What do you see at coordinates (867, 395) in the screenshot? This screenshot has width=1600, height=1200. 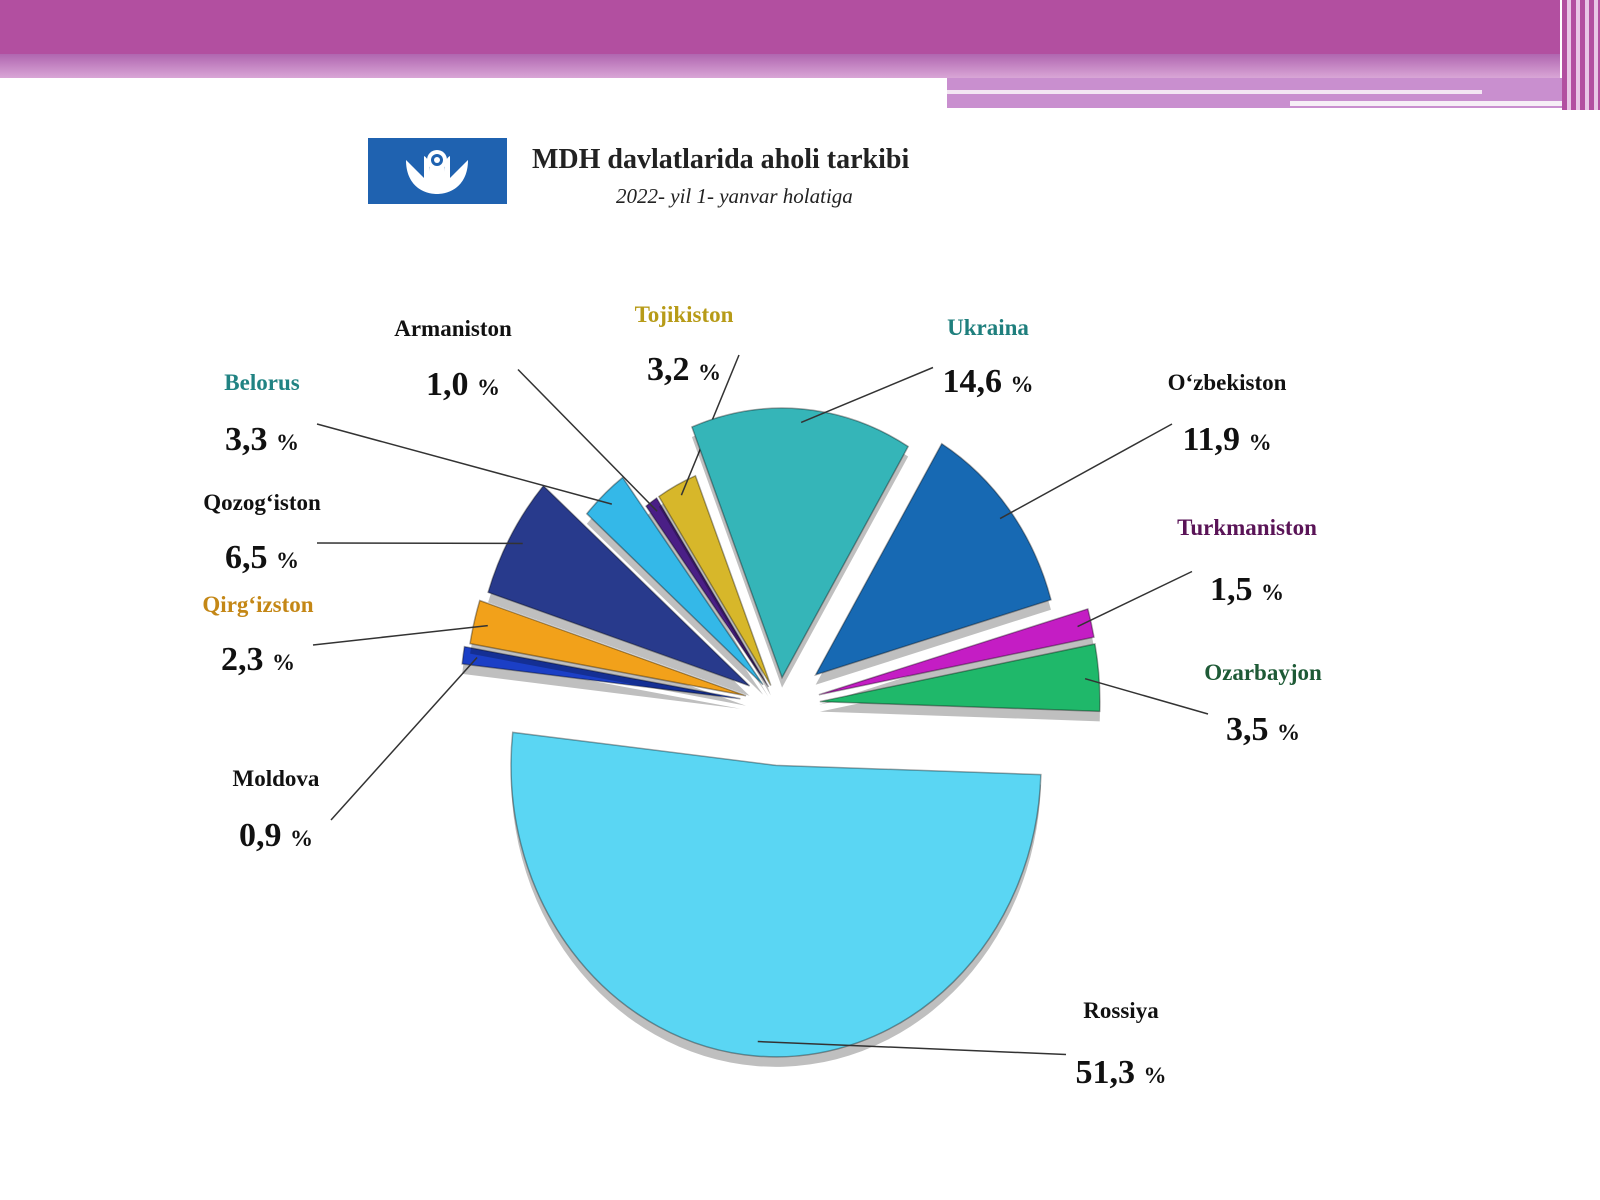 I see `leader-line-ukraina` at bounding box center [867, 395].